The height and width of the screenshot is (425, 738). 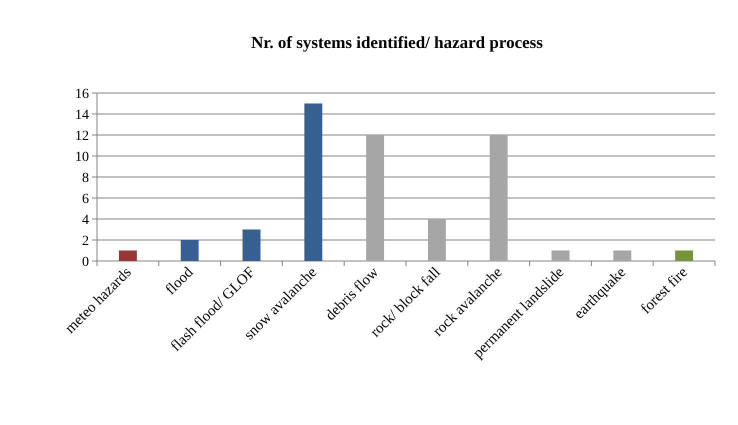 What do you see at coordinates (82, 157) in the screenshot?
I see `y-tick-label: 10` at bounding box center [82, 157].